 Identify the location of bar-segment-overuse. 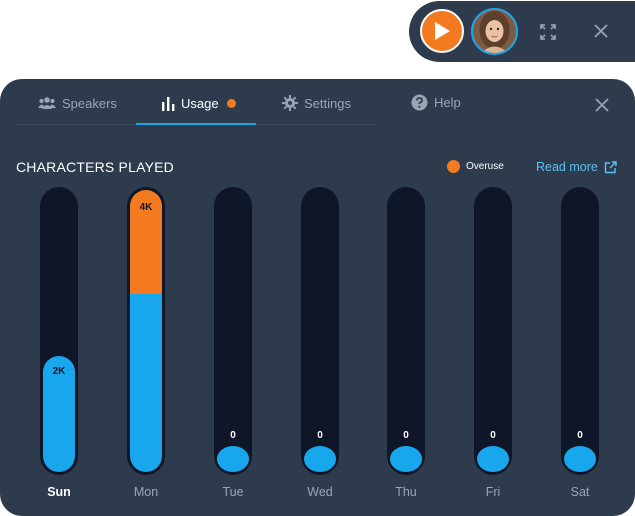
(146, 242).